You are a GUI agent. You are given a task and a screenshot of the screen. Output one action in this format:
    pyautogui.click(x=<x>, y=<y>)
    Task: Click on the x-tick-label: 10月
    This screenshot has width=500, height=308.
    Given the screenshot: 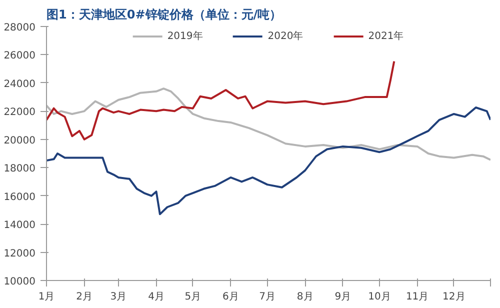 What is the action you would take?
    pyautogui.click(x=379, y=297)
    